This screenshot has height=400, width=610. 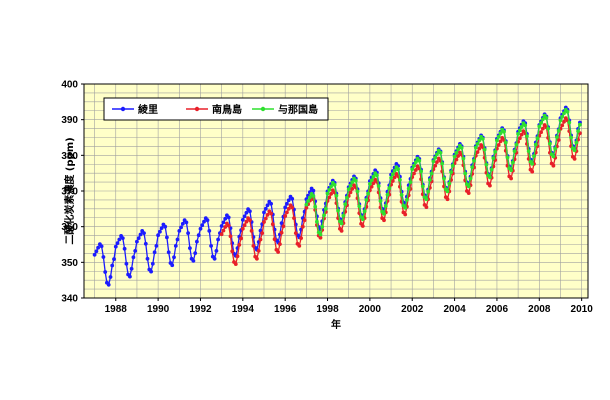 I want to click on y-tick-label: 340, so click(x=69, y=299).